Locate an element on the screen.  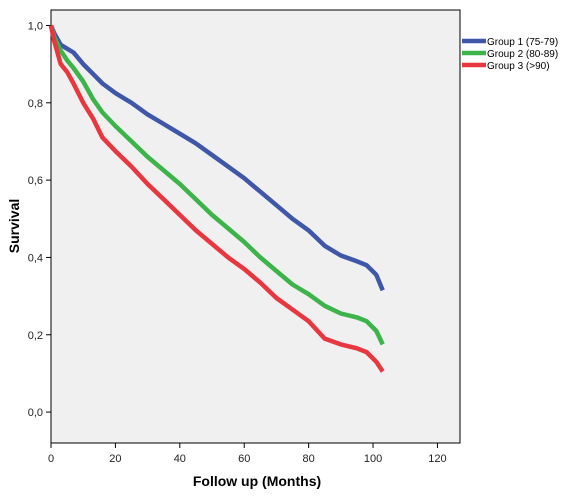
legend-label-group-3: Group 3 (>90) is located at coordinates (518, 66).